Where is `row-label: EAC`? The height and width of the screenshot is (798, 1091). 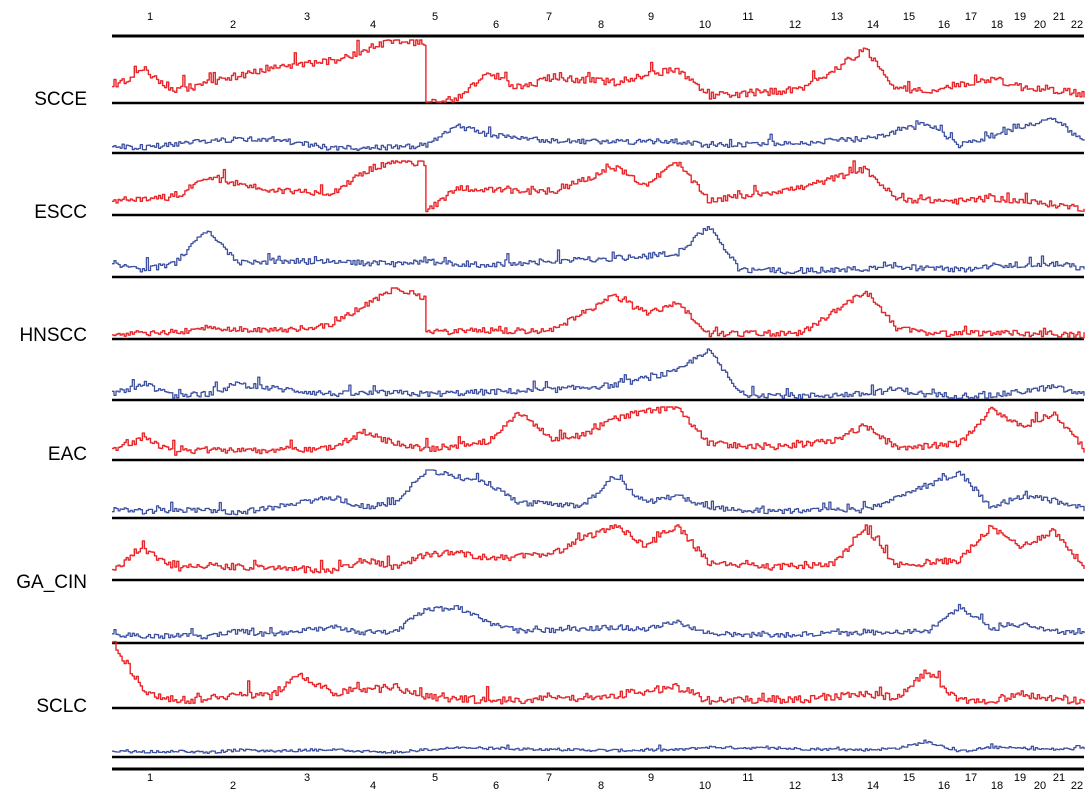 row-label: EAC is located at coordinates (67, 454).